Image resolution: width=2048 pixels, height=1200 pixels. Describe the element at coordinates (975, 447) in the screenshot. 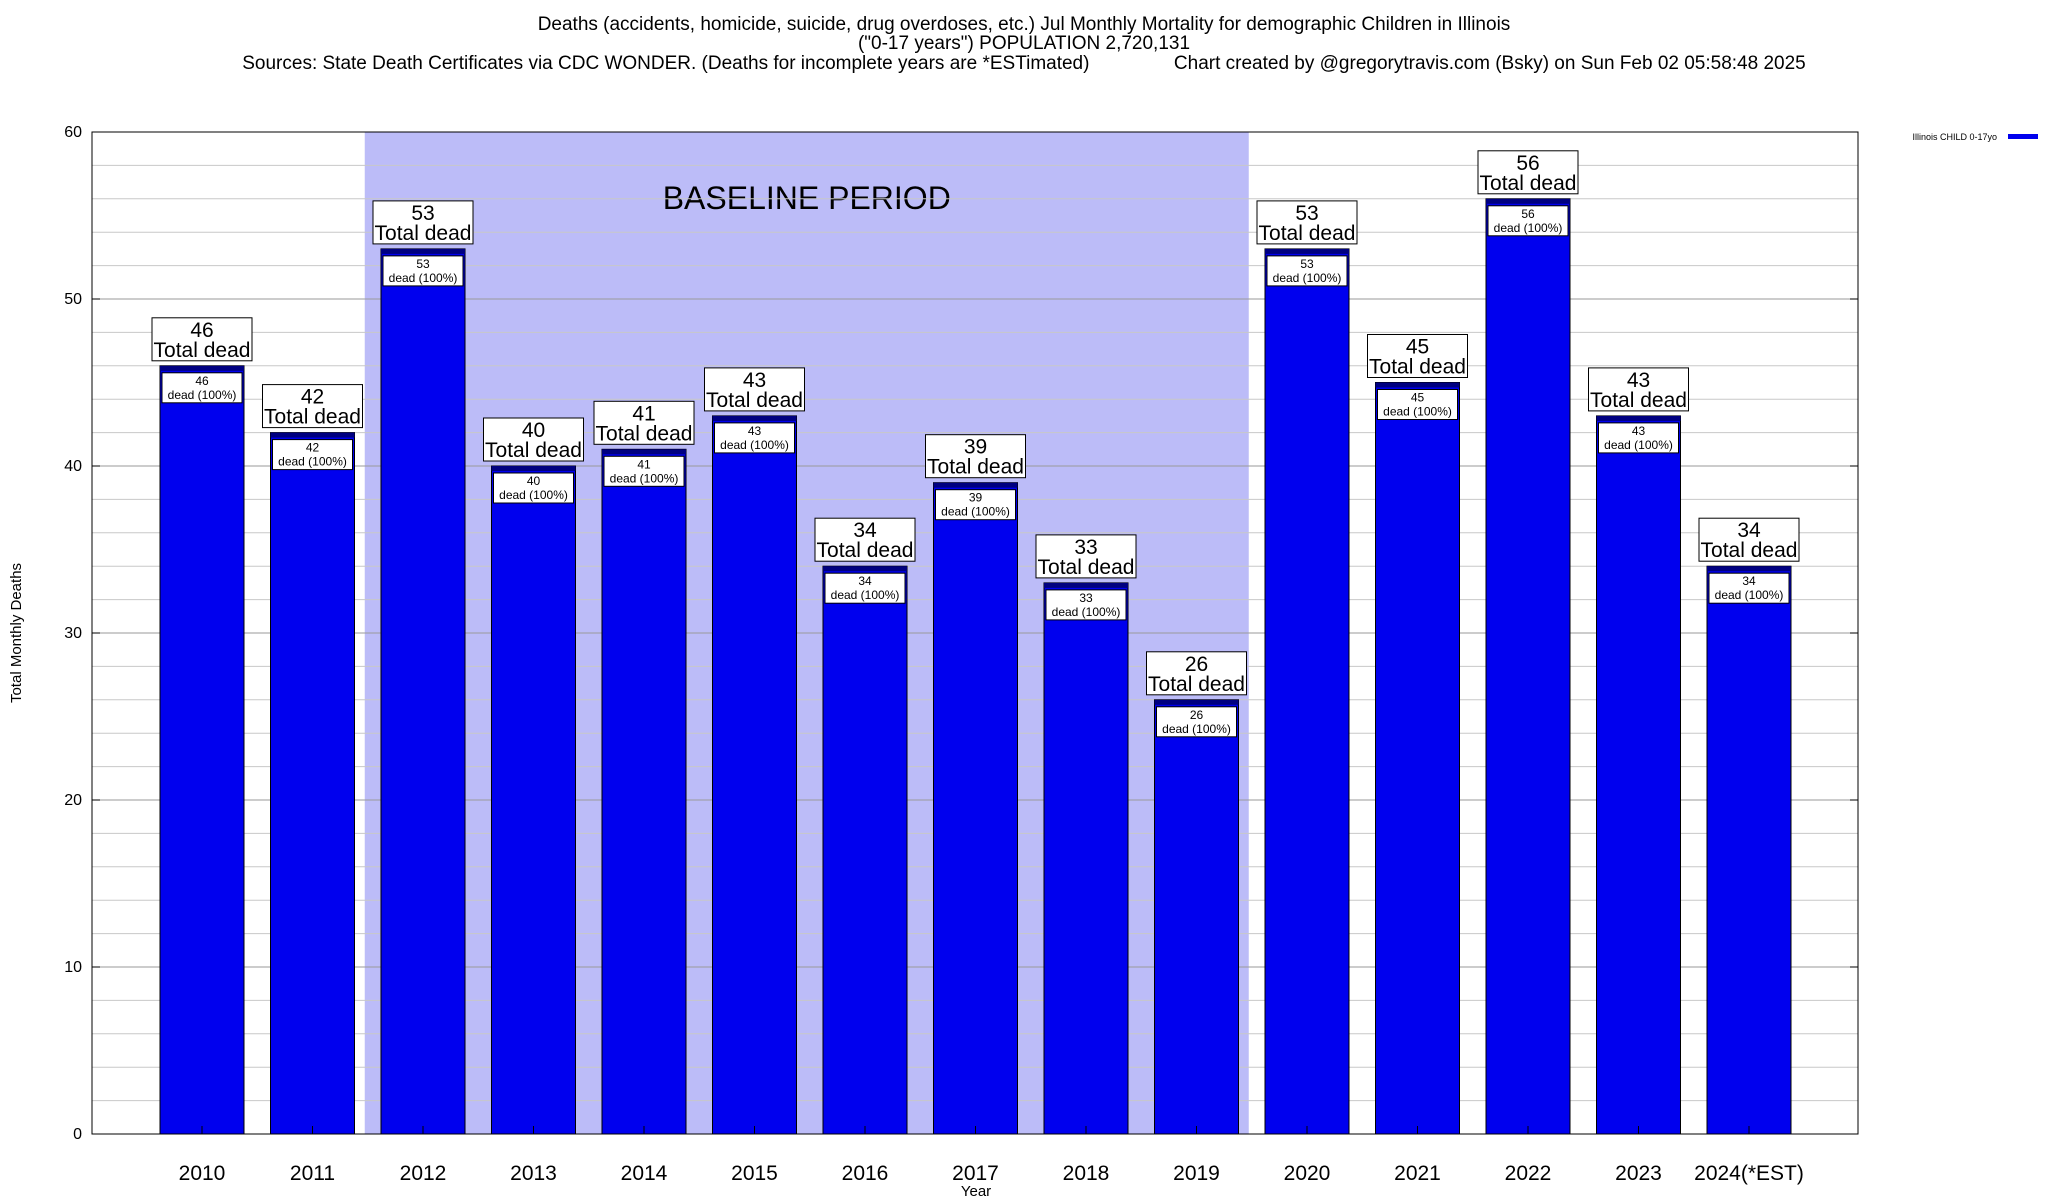

I see `bar-total-value: 39` at that location.